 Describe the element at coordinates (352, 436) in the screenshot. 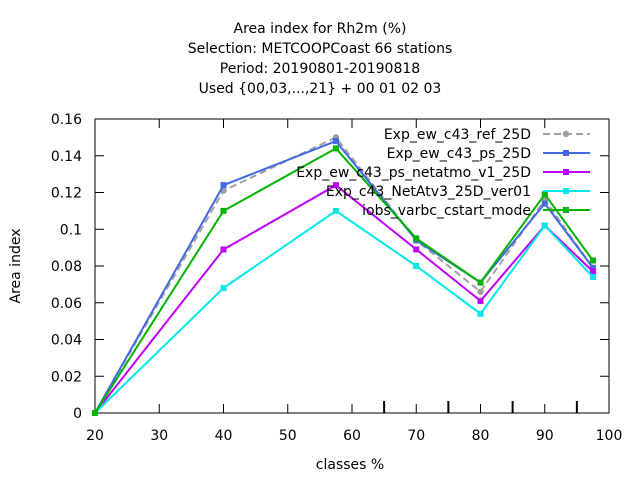

I see `x-tick-label: 60` at that location.